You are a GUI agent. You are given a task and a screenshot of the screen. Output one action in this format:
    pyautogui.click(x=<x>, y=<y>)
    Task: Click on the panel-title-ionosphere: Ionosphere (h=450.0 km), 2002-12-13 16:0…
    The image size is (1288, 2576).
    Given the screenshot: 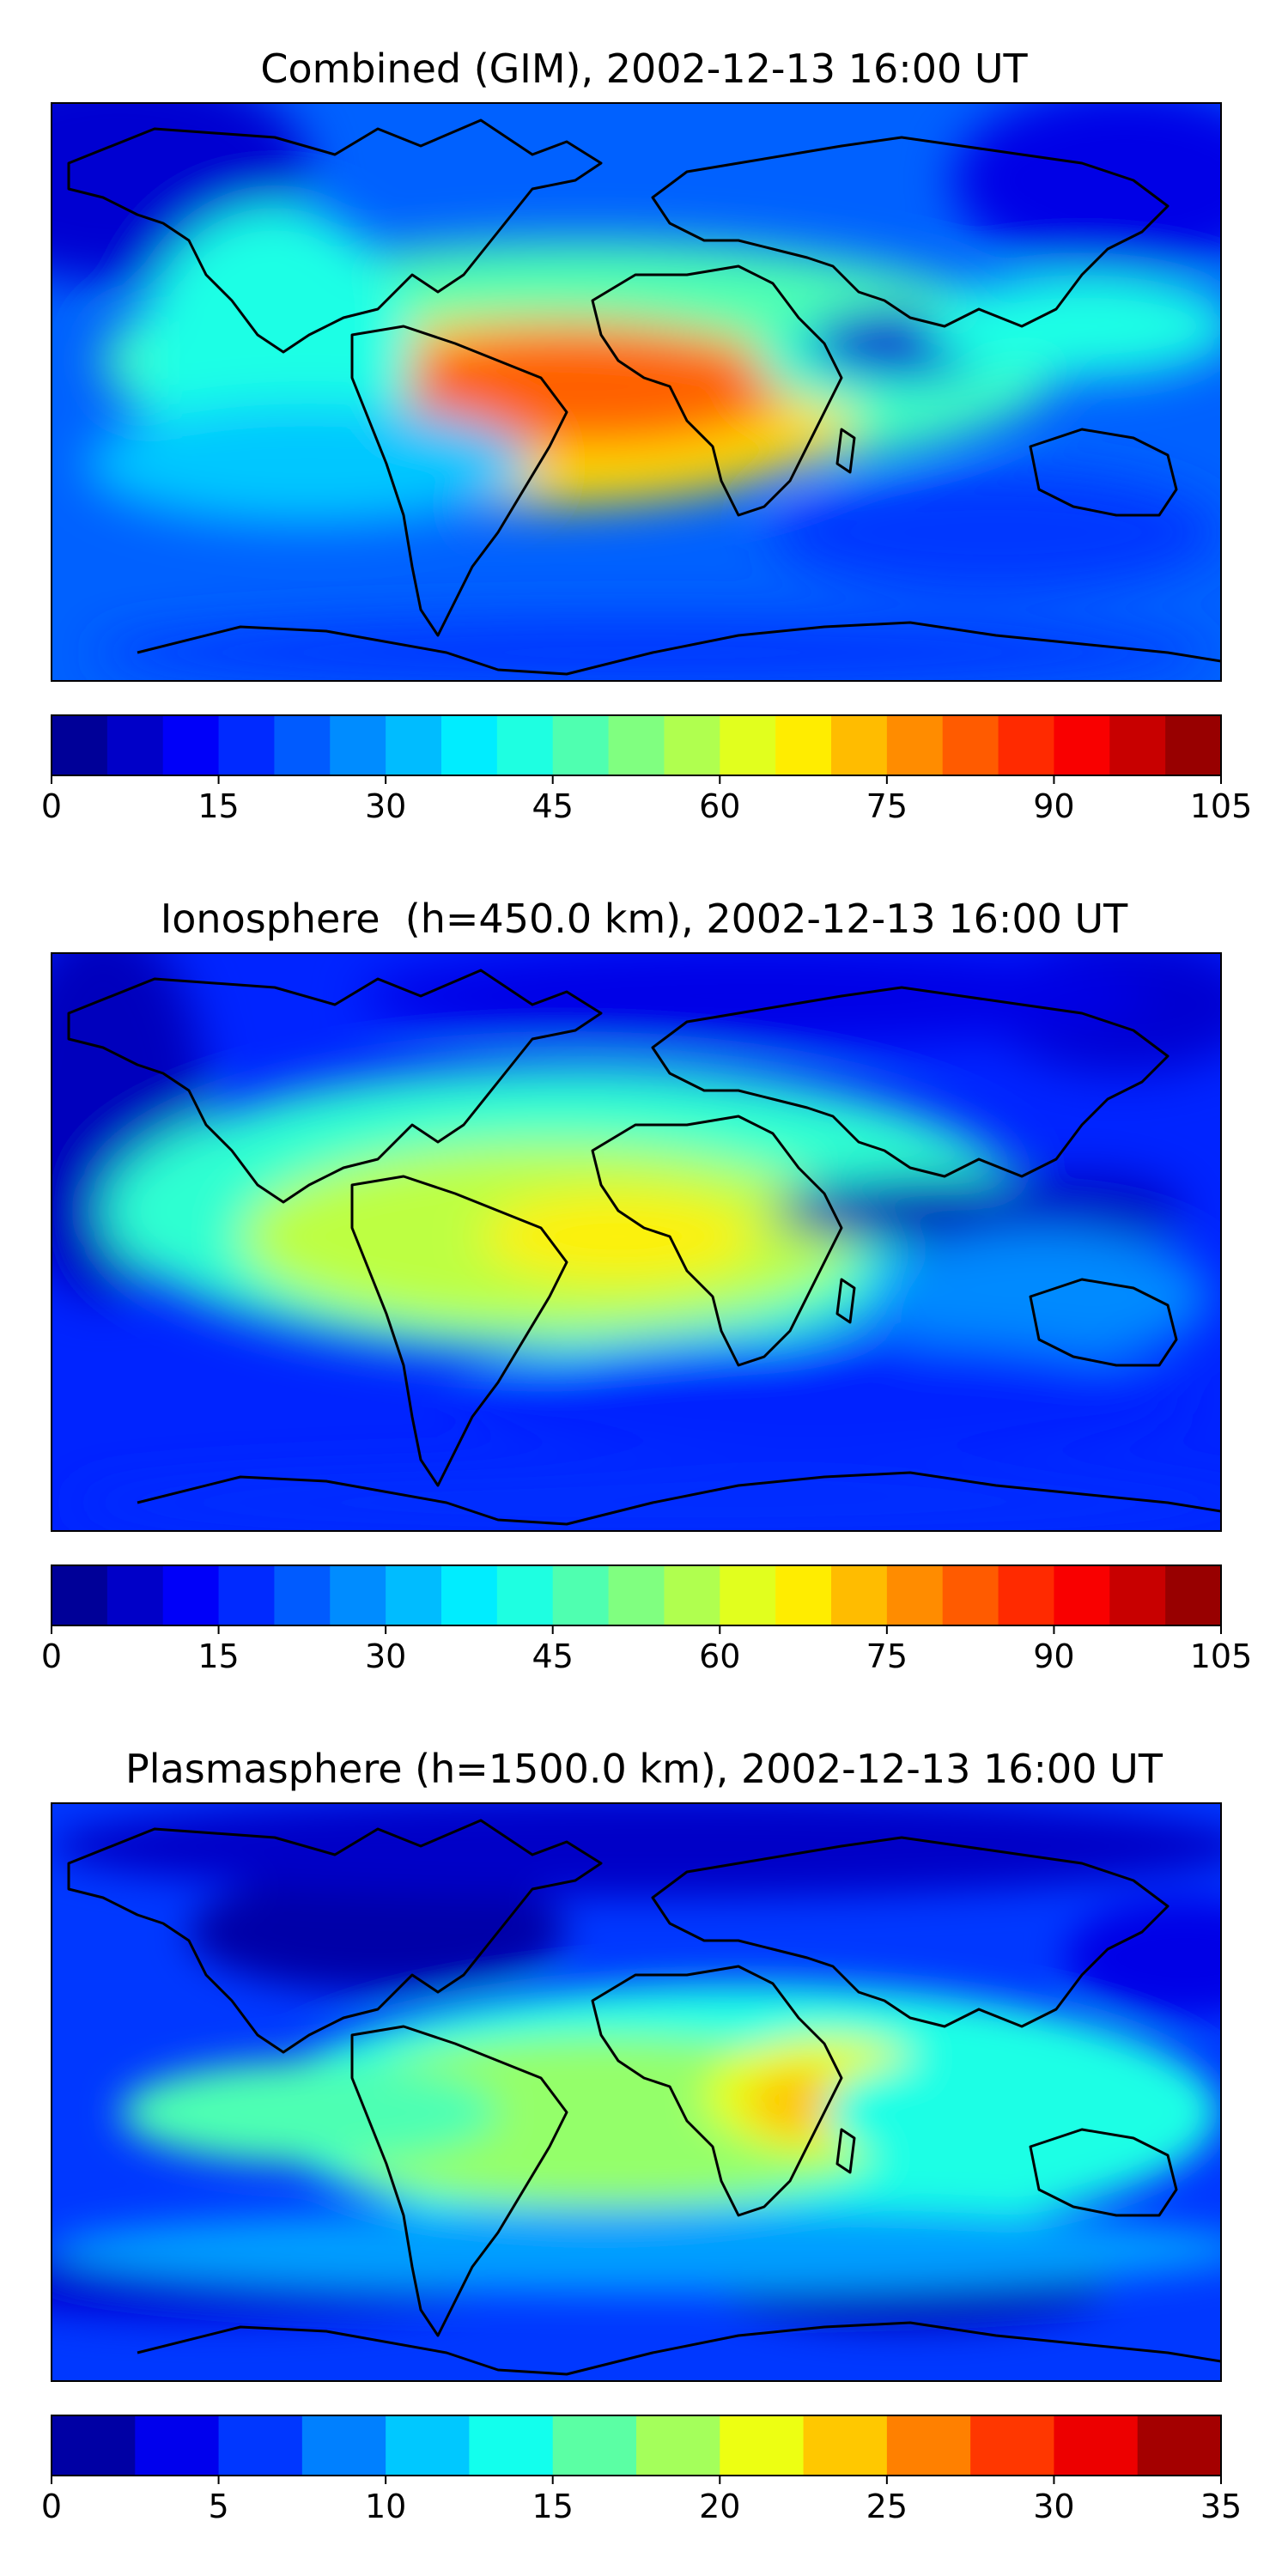 What is the action you would take?
    pyautogui.click(x=644, y=919)
    